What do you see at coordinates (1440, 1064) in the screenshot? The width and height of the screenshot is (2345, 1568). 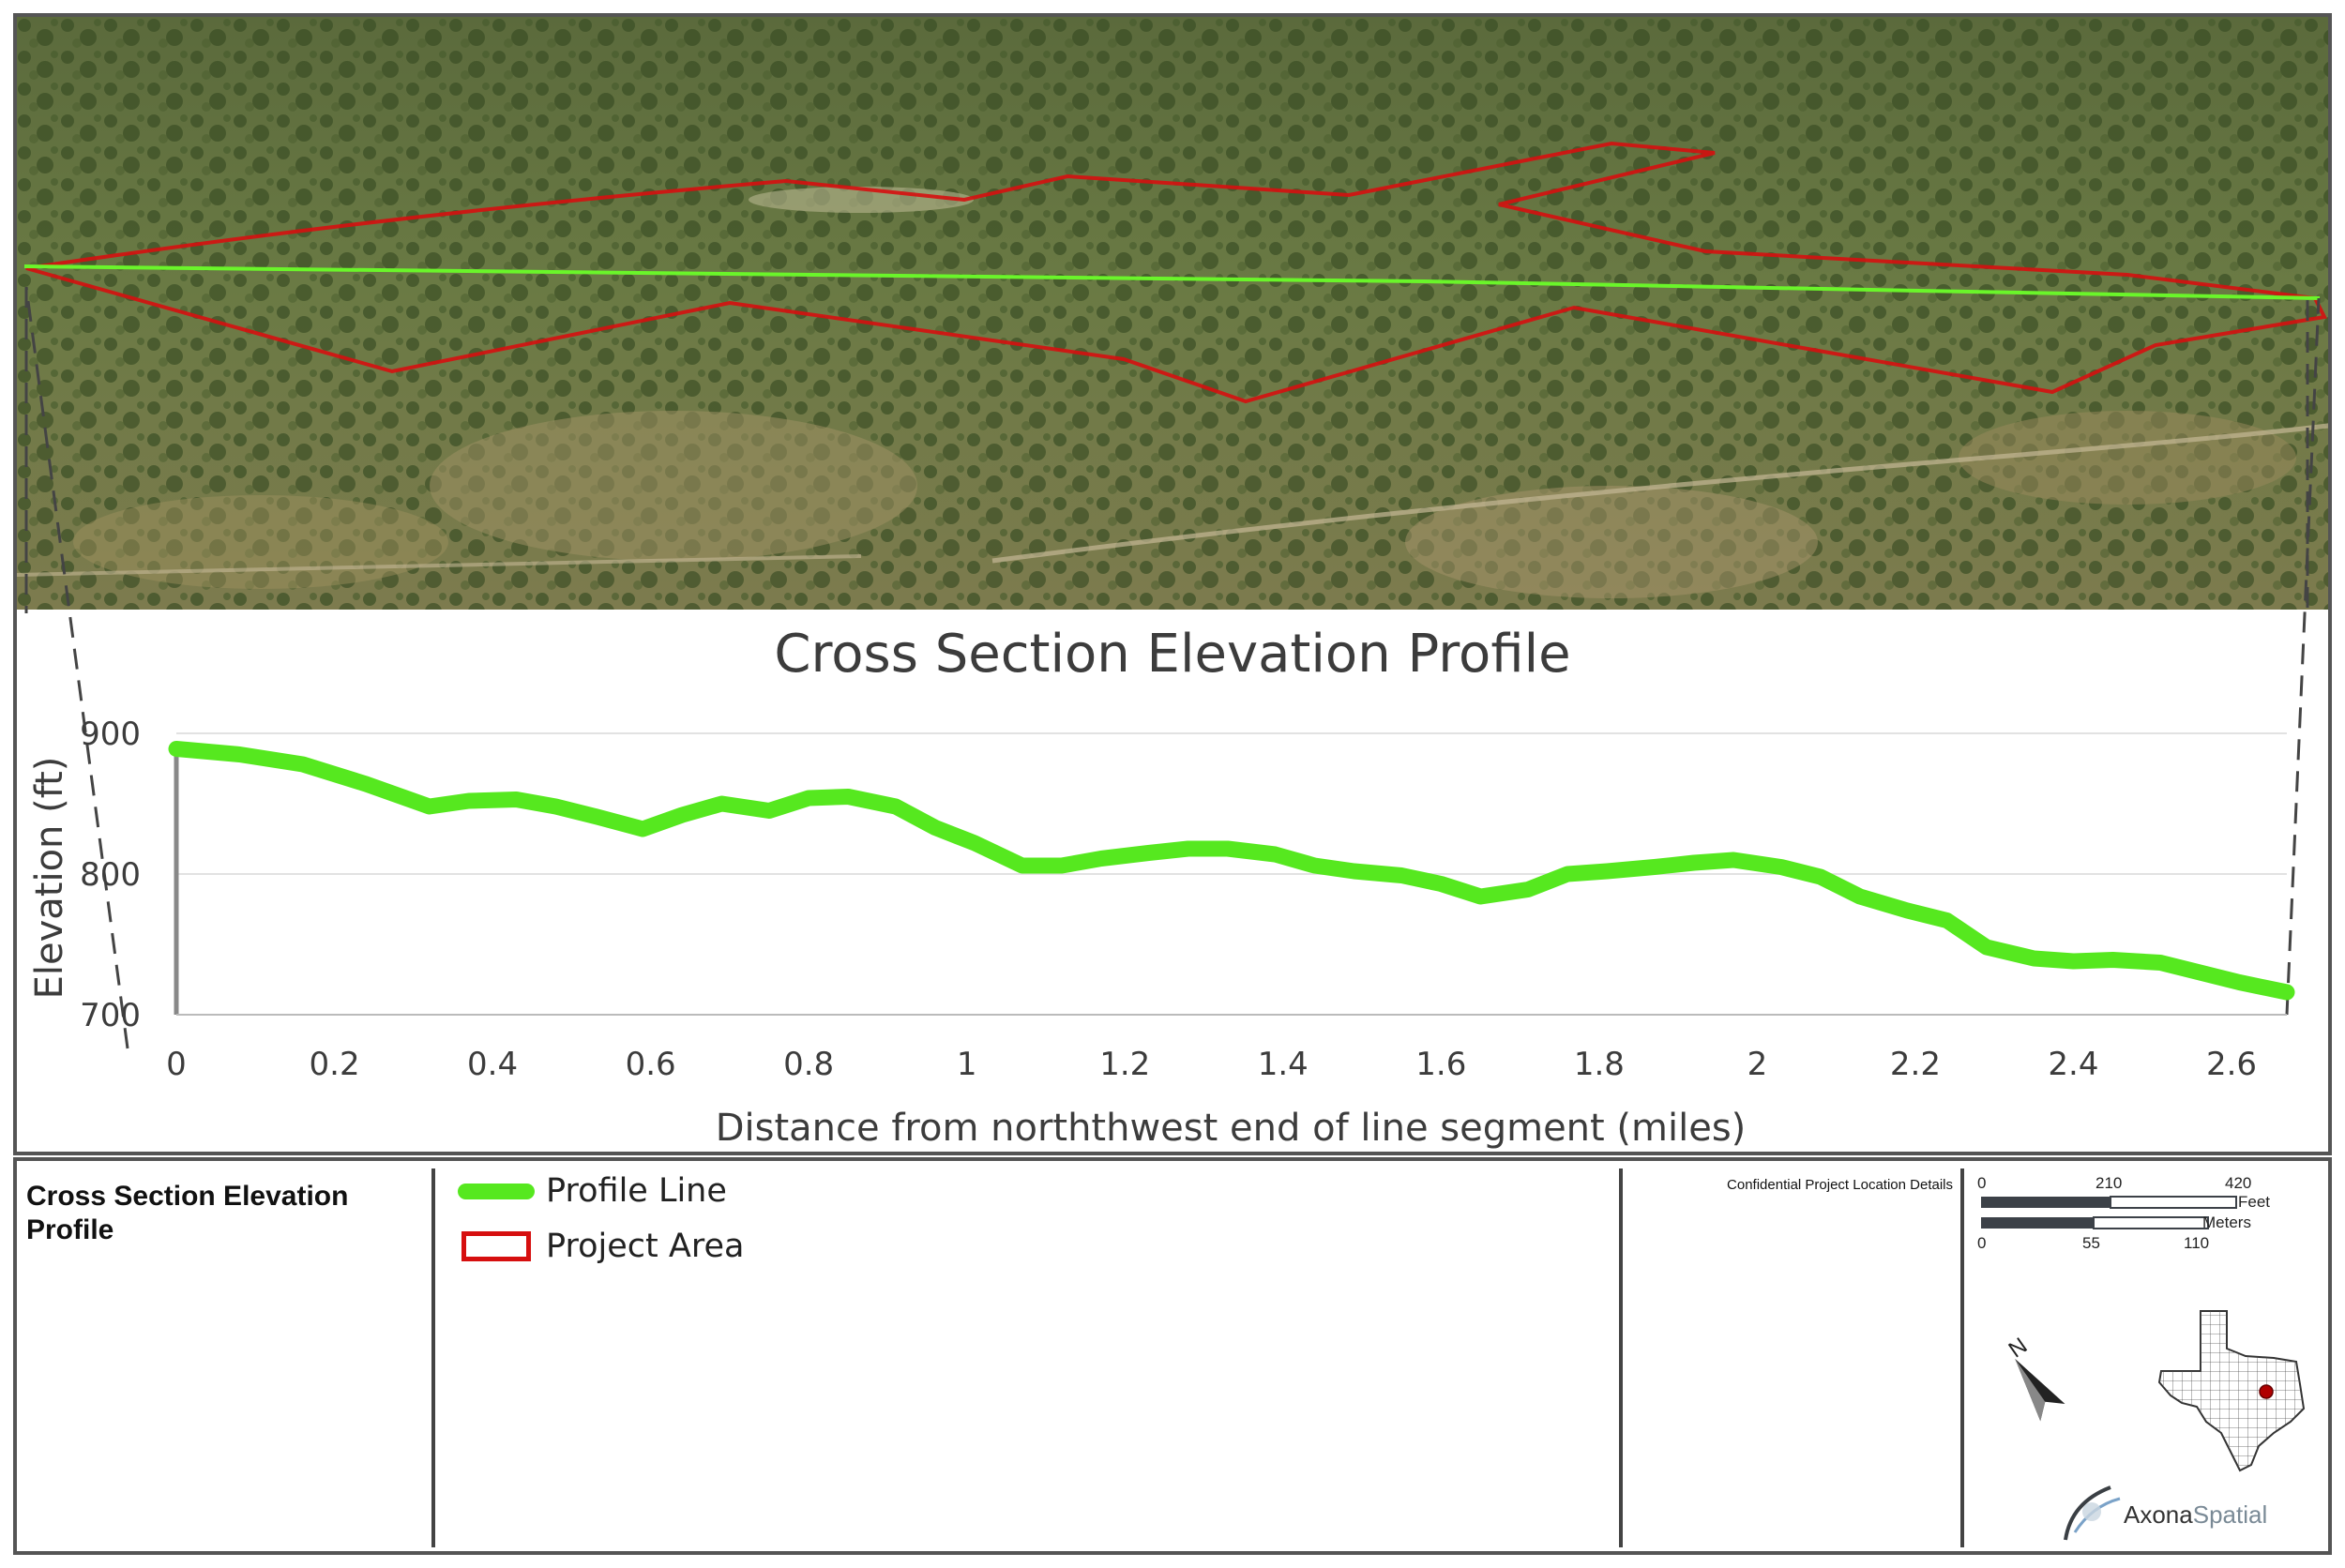 I see `x-tick-label: 1.6` at bounding box center [1440, 1064].